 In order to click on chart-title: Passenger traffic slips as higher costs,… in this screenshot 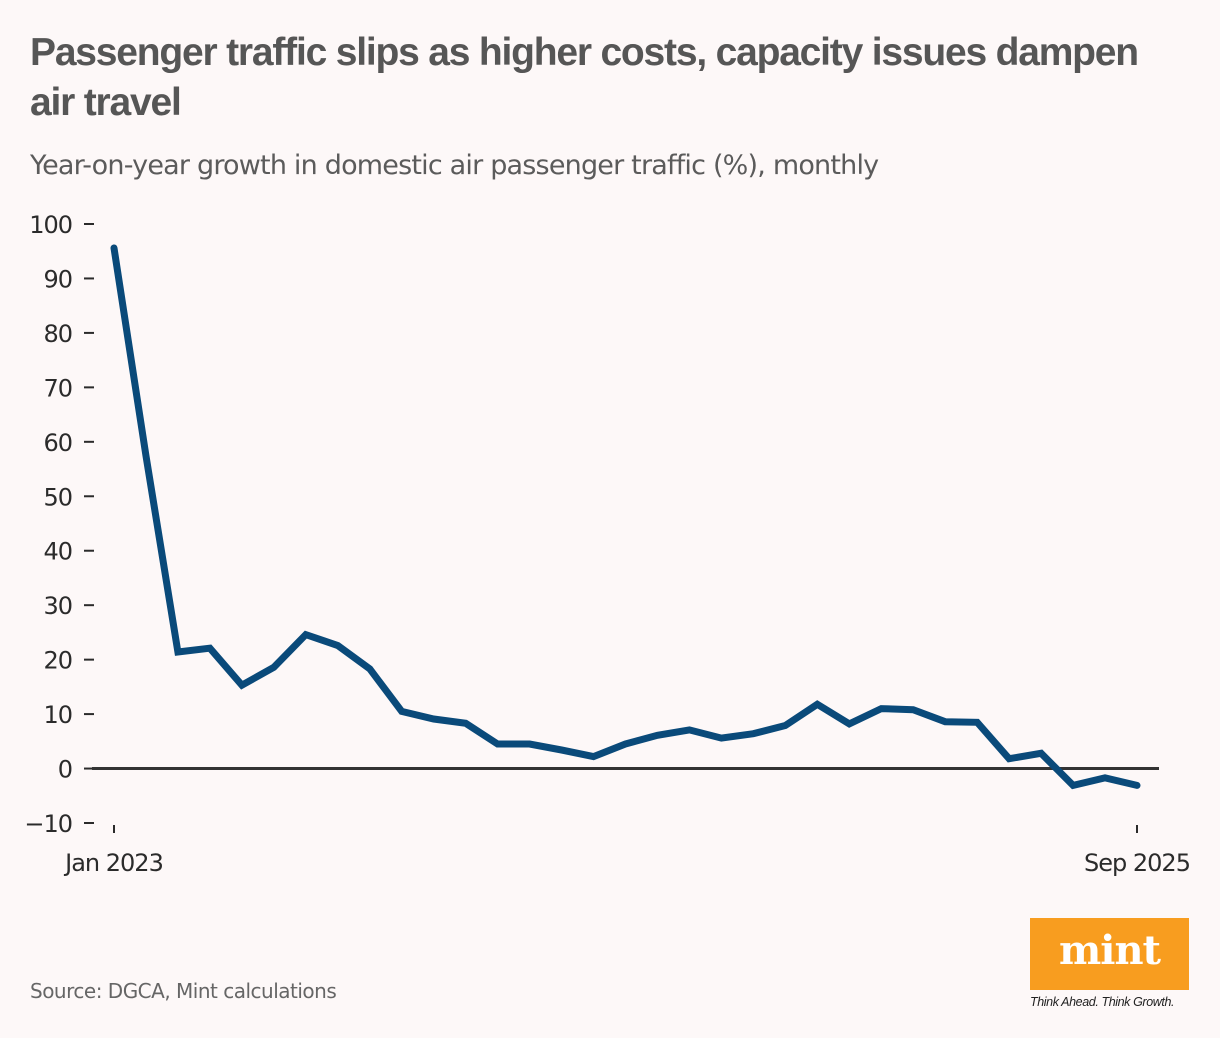, I will do `click(584, 77)`.